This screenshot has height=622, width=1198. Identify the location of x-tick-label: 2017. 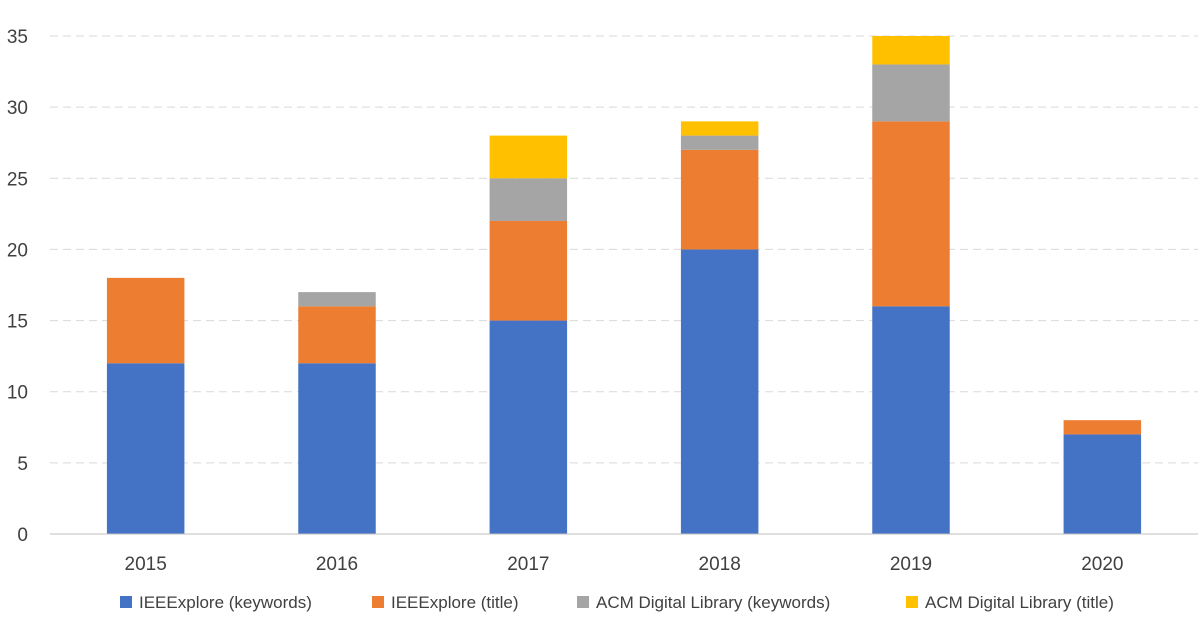
(528, 564).